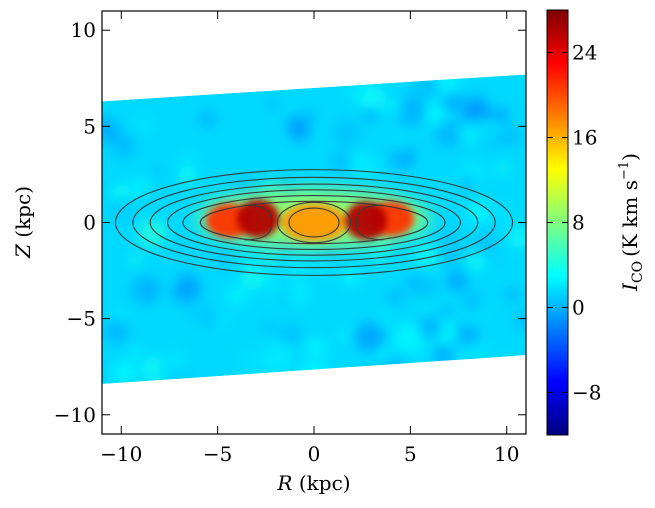  What do you see at coordinates (578, 223) in the screenshot?
I see `colorbar-tick-label: 8` at bounding box center [578, 223].